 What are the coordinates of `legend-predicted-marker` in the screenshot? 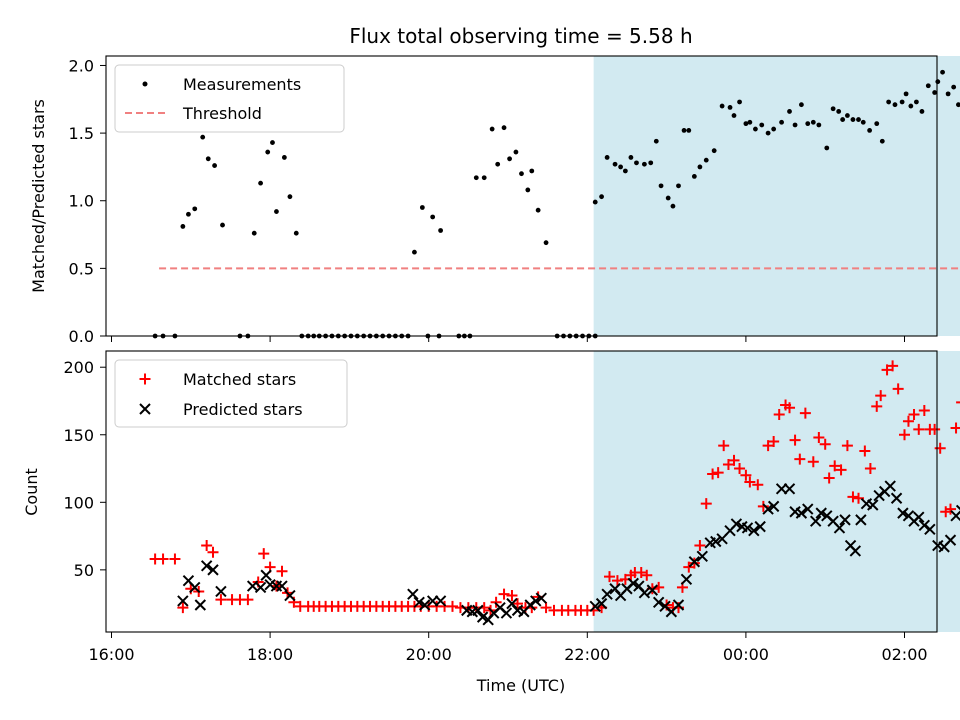 It's located at (145, 409).